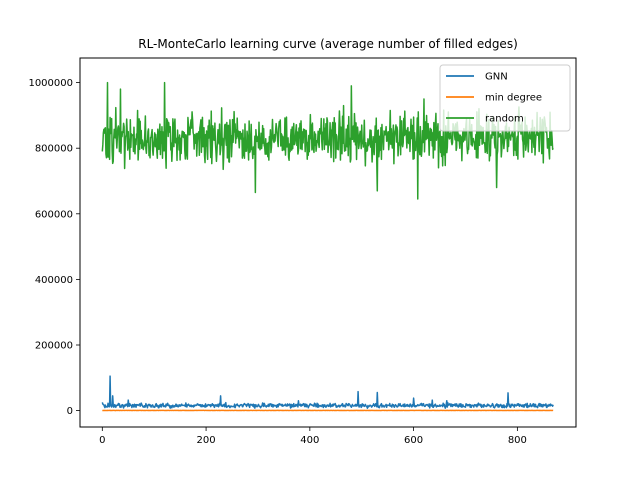 The image size is (640, 480). What do you see at coordinates (54, 149) in the screenshot?
I see `y-tick-label: 800000` at bounding box center [54, 149].